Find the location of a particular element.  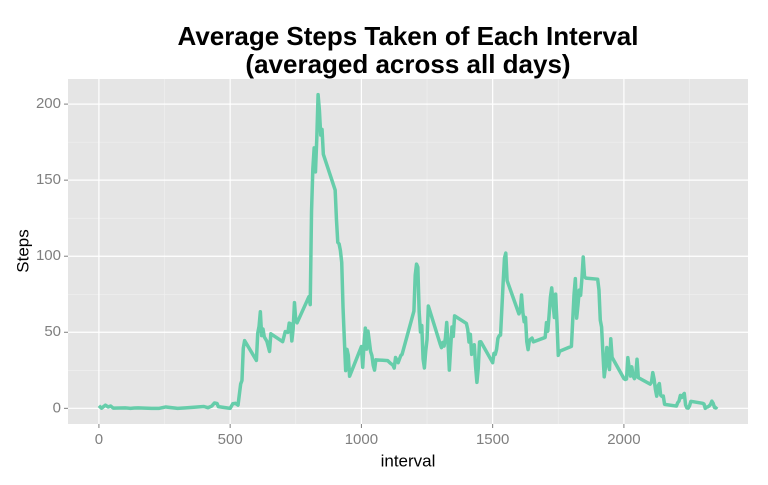

chart-title: (averaged across all days) is located at coordinates (407, 64).